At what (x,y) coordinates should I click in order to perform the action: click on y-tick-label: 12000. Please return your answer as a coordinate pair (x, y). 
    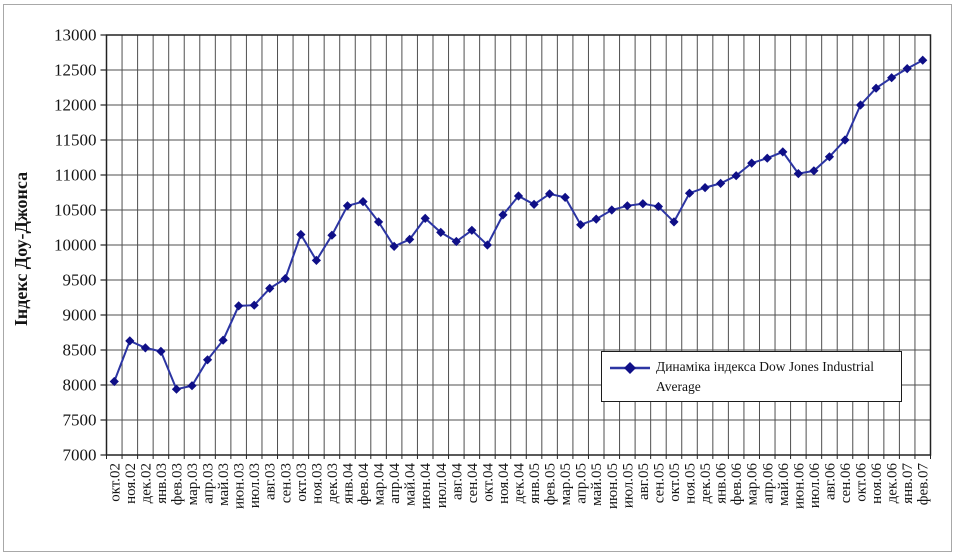
    Looking at the image, I should click on (75, 105).